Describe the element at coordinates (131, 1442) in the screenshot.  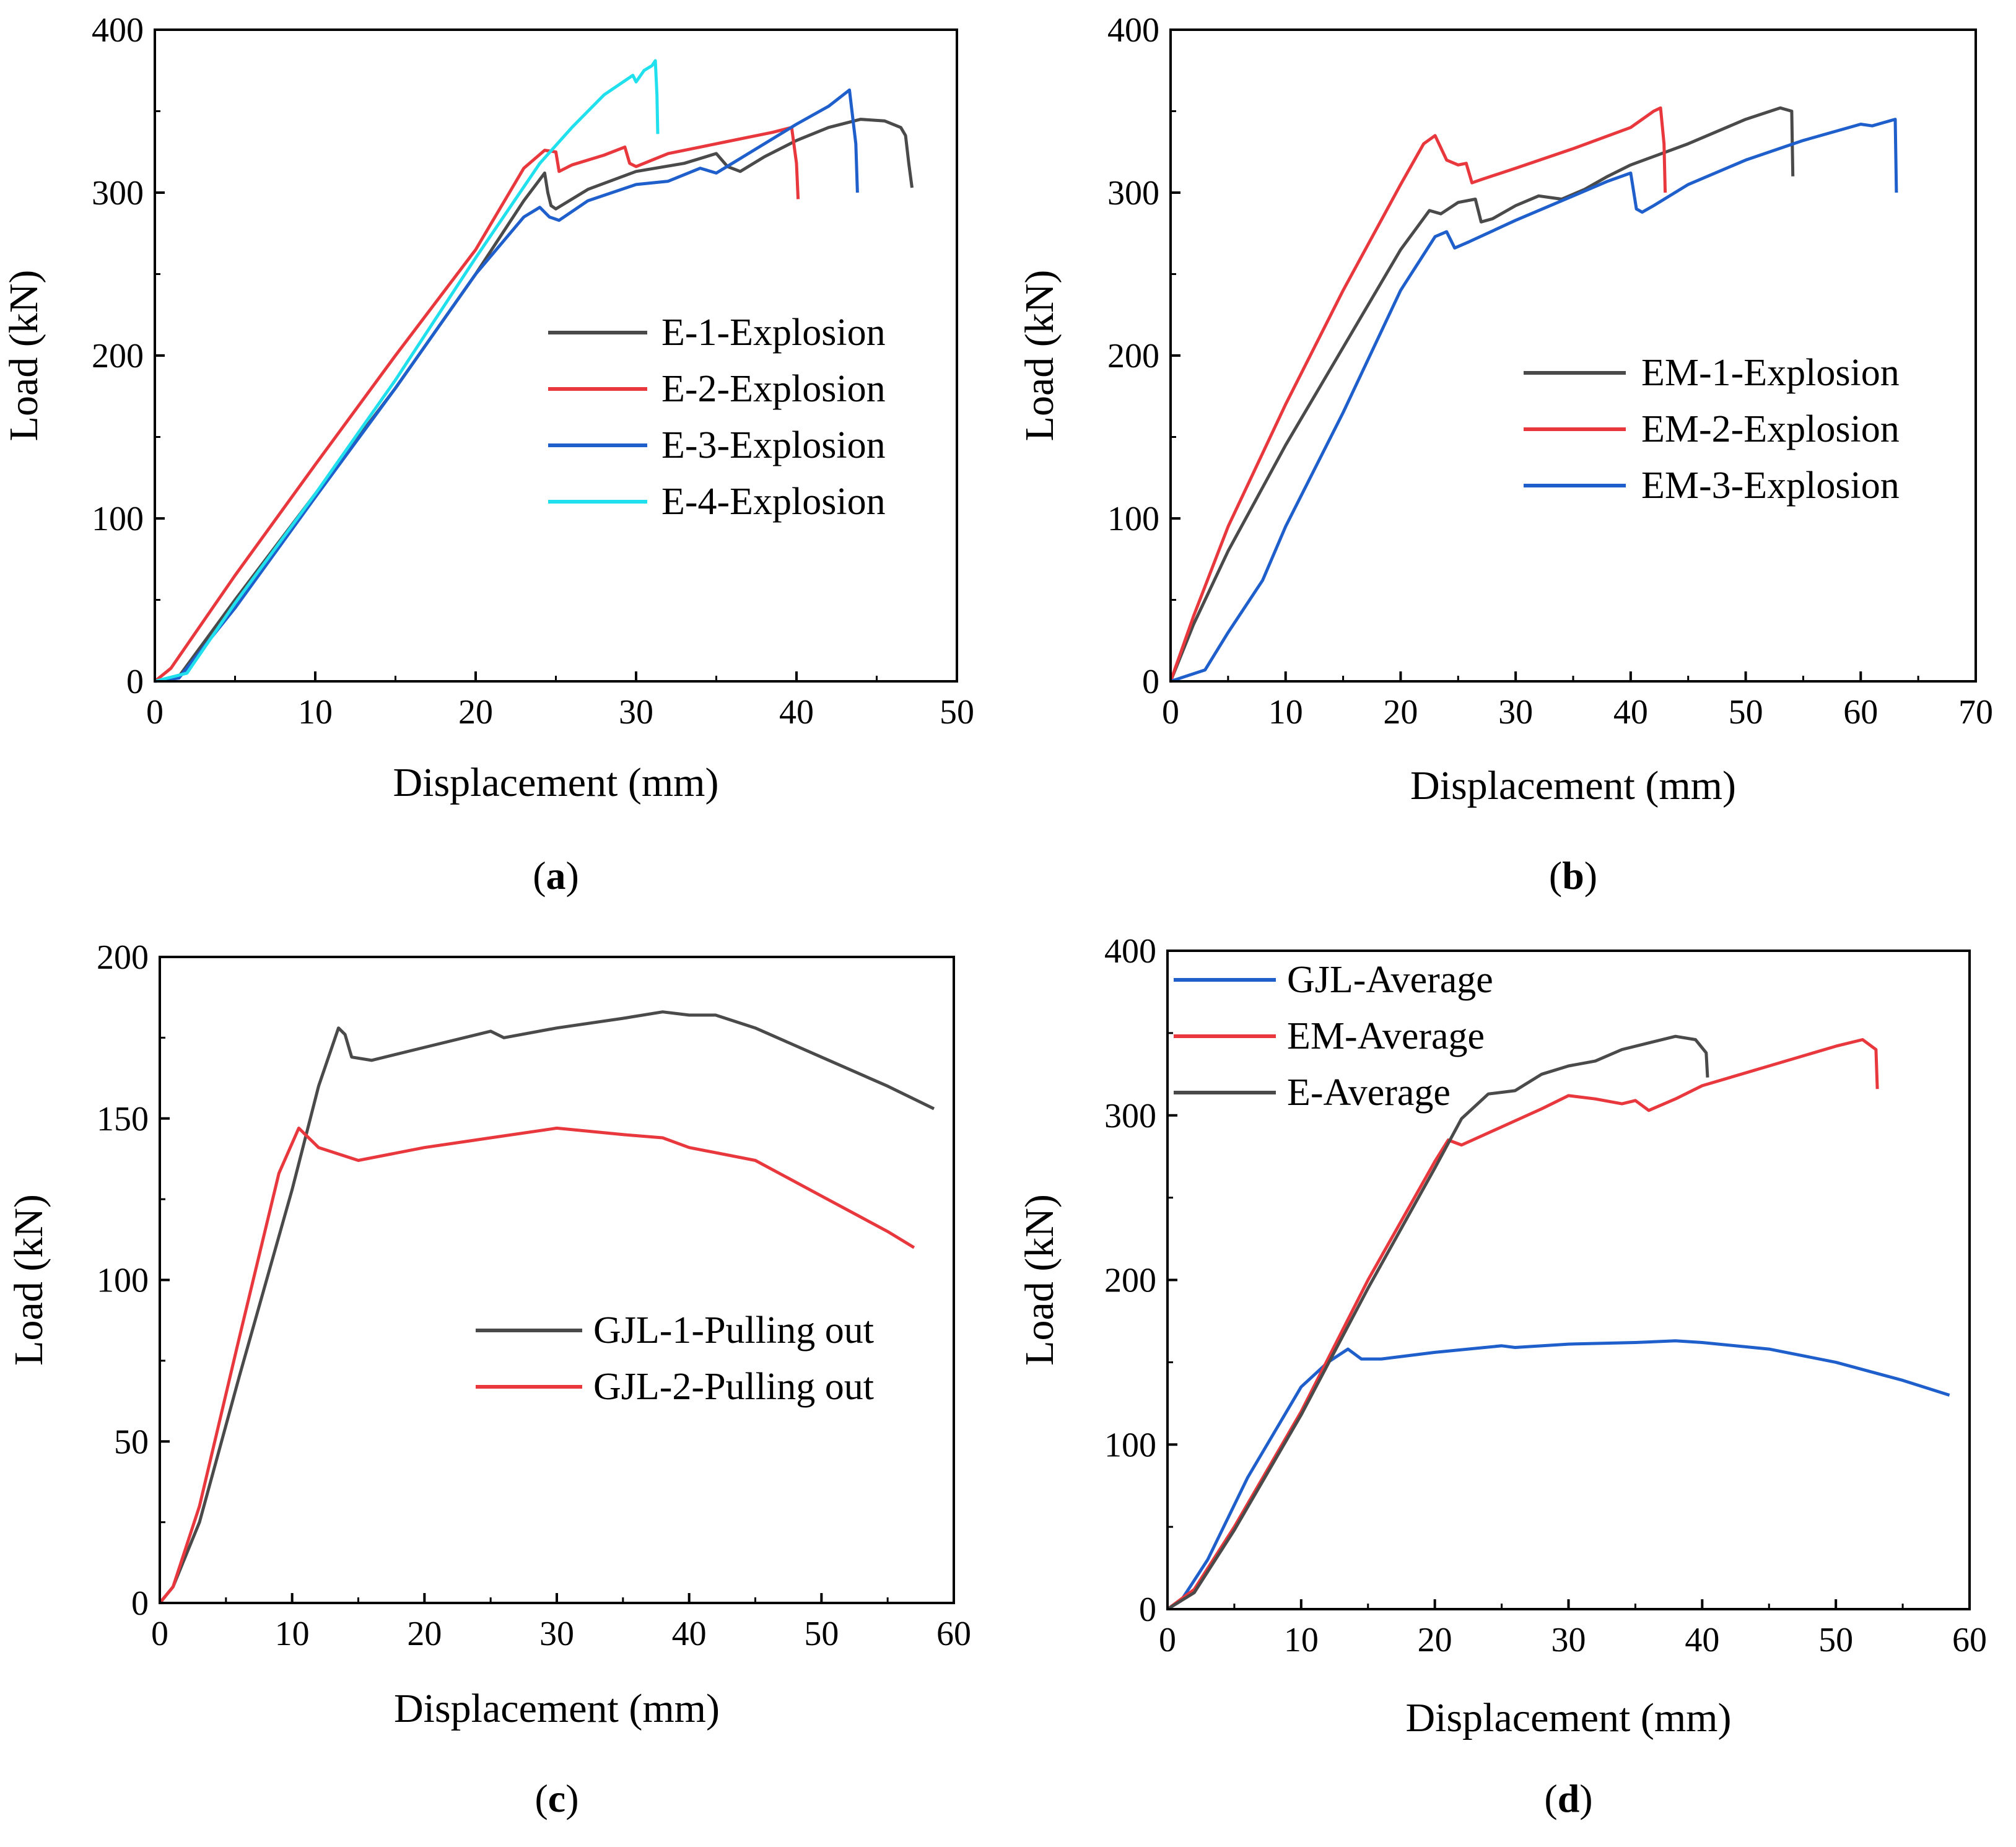
I see `y-tick-label: 50` at that location.